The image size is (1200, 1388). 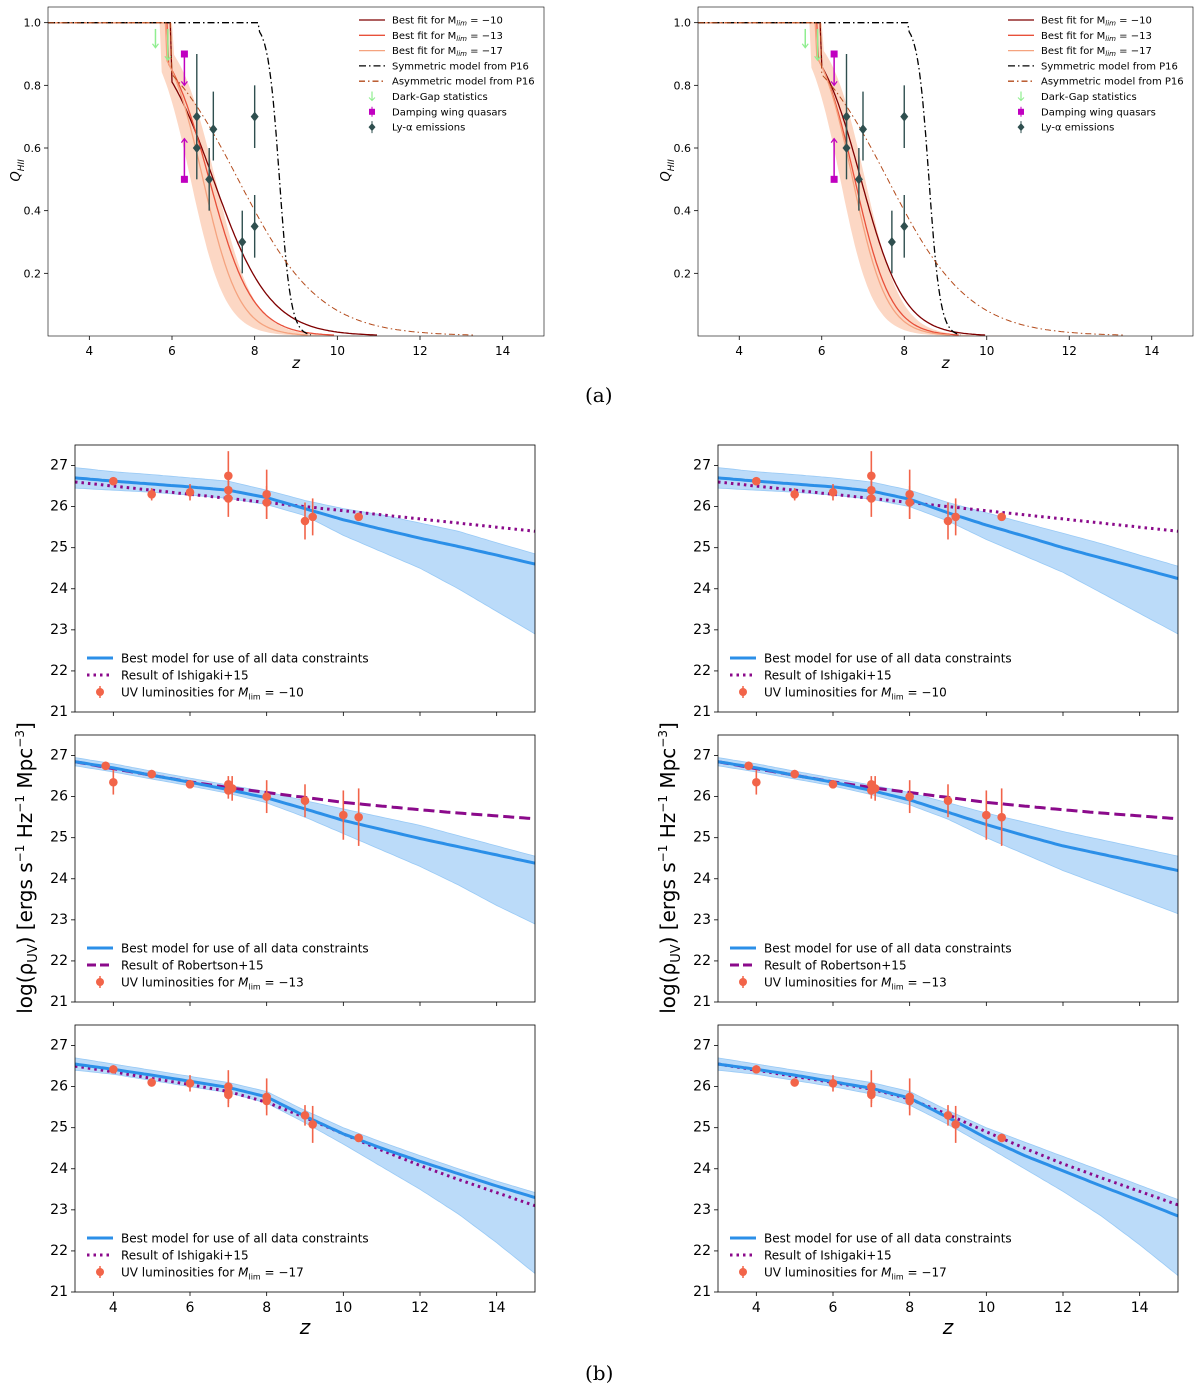 What do you see at coordinates (1096, 37) in the screenshot?
I see `legend-label: Best fit for Mlim = −13` at bounding box center [1096, 37].